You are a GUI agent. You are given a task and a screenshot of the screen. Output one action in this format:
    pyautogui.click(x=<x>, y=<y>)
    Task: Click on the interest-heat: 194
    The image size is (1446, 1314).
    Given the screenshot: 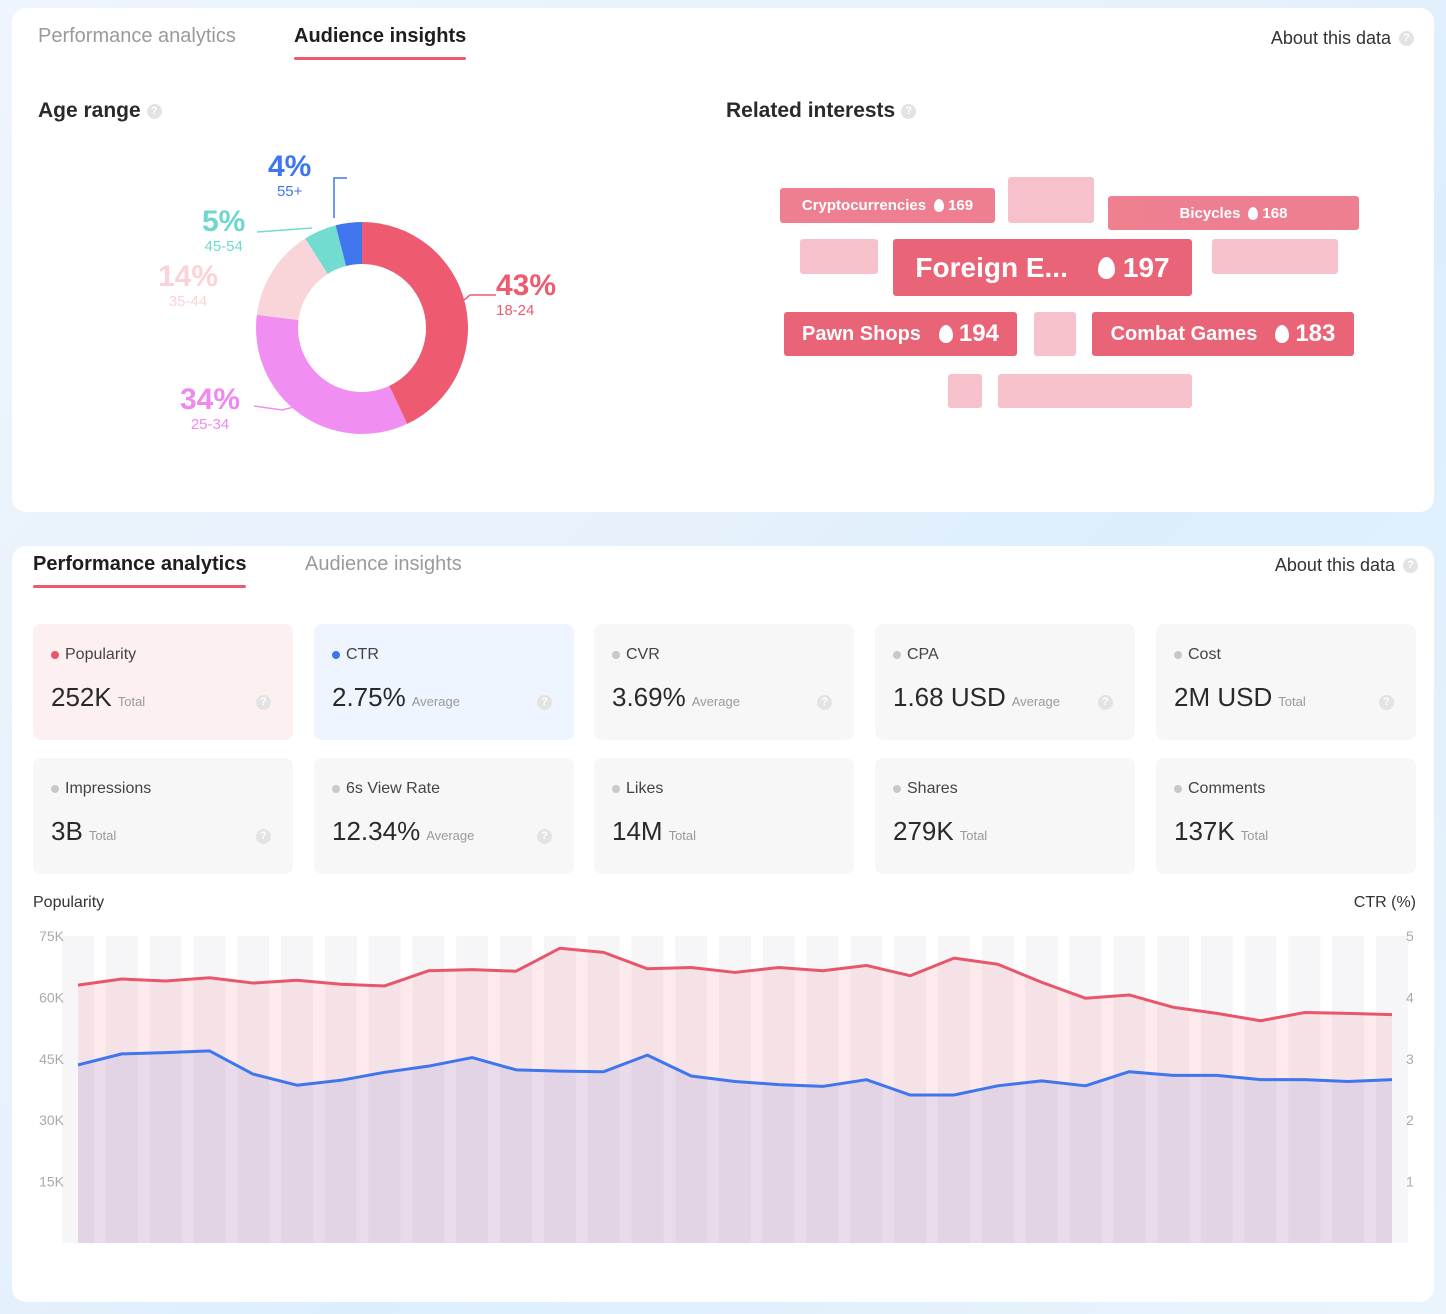 What is the action you would take?
    pyautogui.click(x=968, y=334)
    